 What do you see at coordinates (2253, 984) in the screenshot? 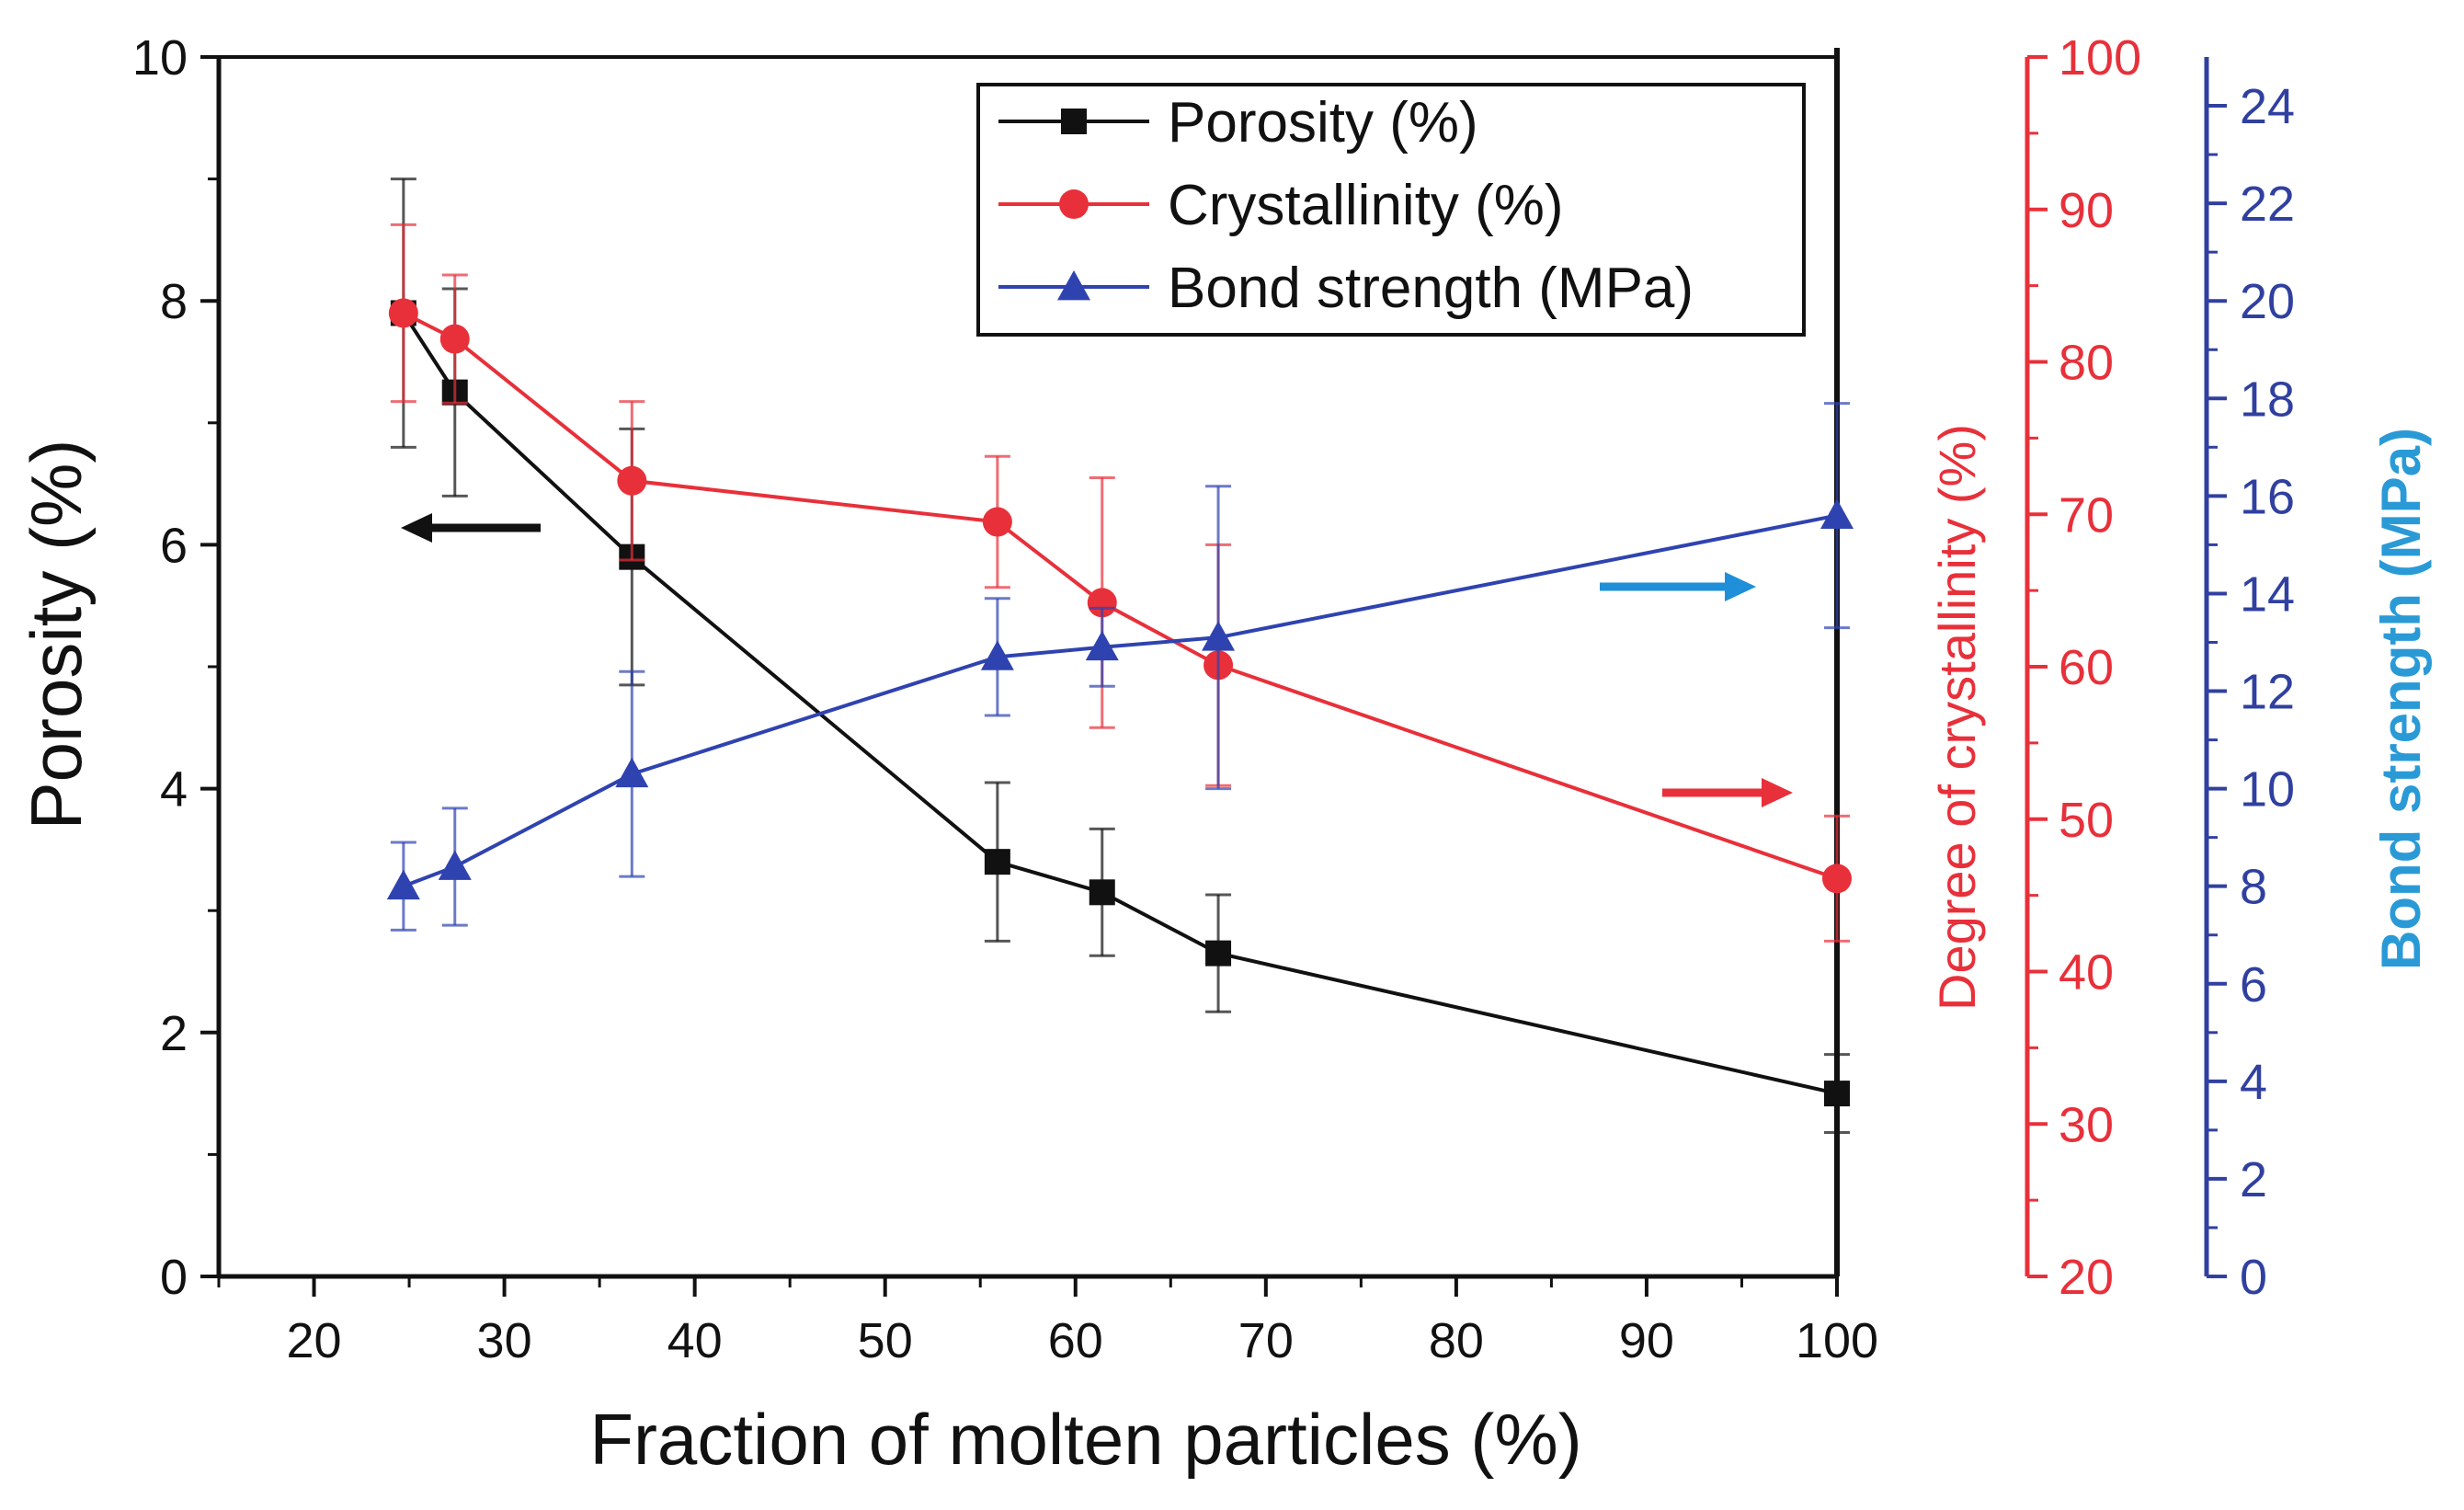
I see `bond-strength-tick-label: 6` at bounding box center [2253, 984].